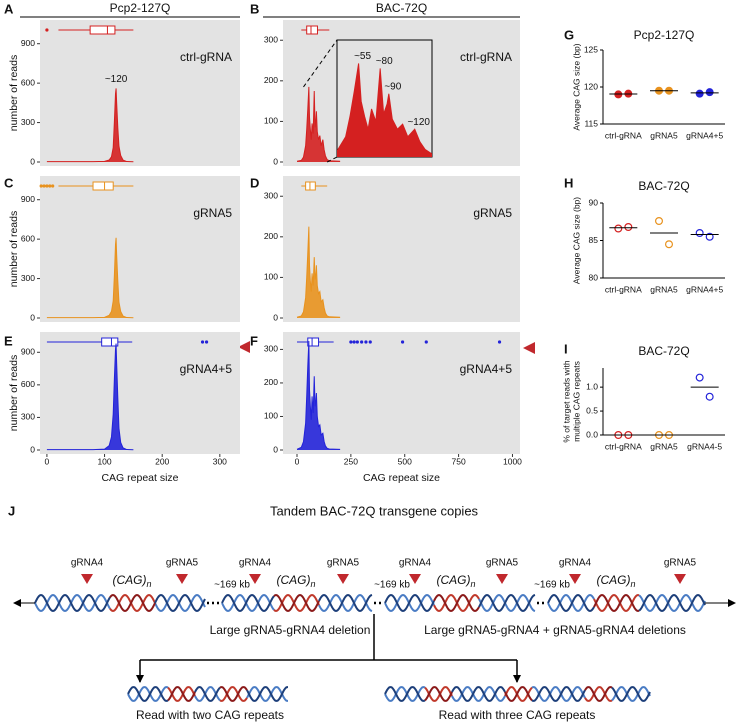 This screenshot has height=725, width=747. What do you see at coordinates (8, 340) in the screenshot?
I see `panel-label: E` at bounding box center [8, 340].